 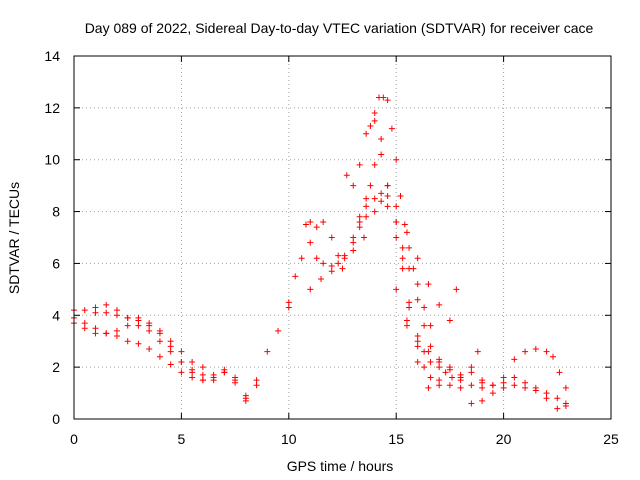 I want to click on x-tick-label: 0, so click(x=74, y=439).